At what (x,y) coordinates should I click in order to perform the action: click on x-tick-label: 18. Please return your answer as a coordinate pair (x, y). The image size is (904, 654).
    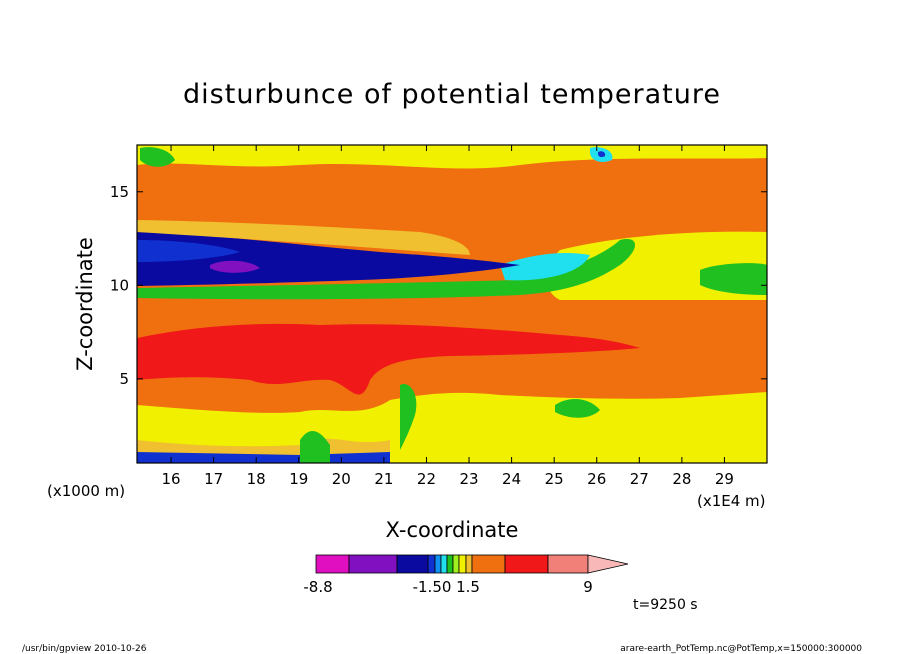
    Looking at the image, I should click on (256, 479).